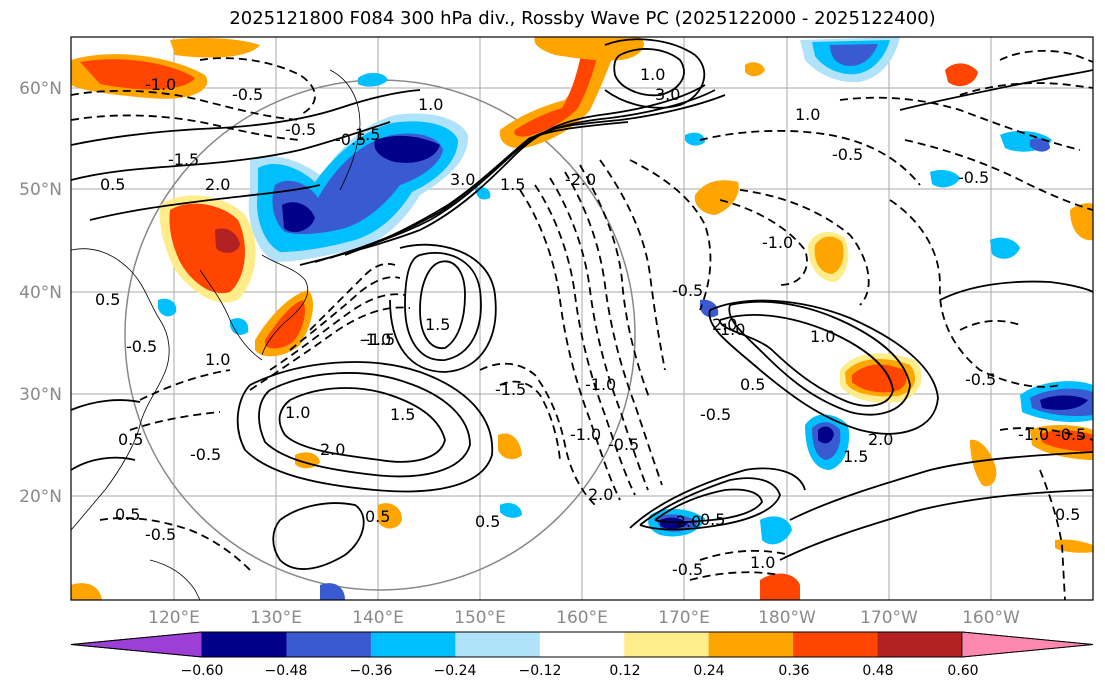 Image resolution: width=1105 pixels, height=692 pixels. I want to click on colorbar-extend-max, so click(1027, 644).